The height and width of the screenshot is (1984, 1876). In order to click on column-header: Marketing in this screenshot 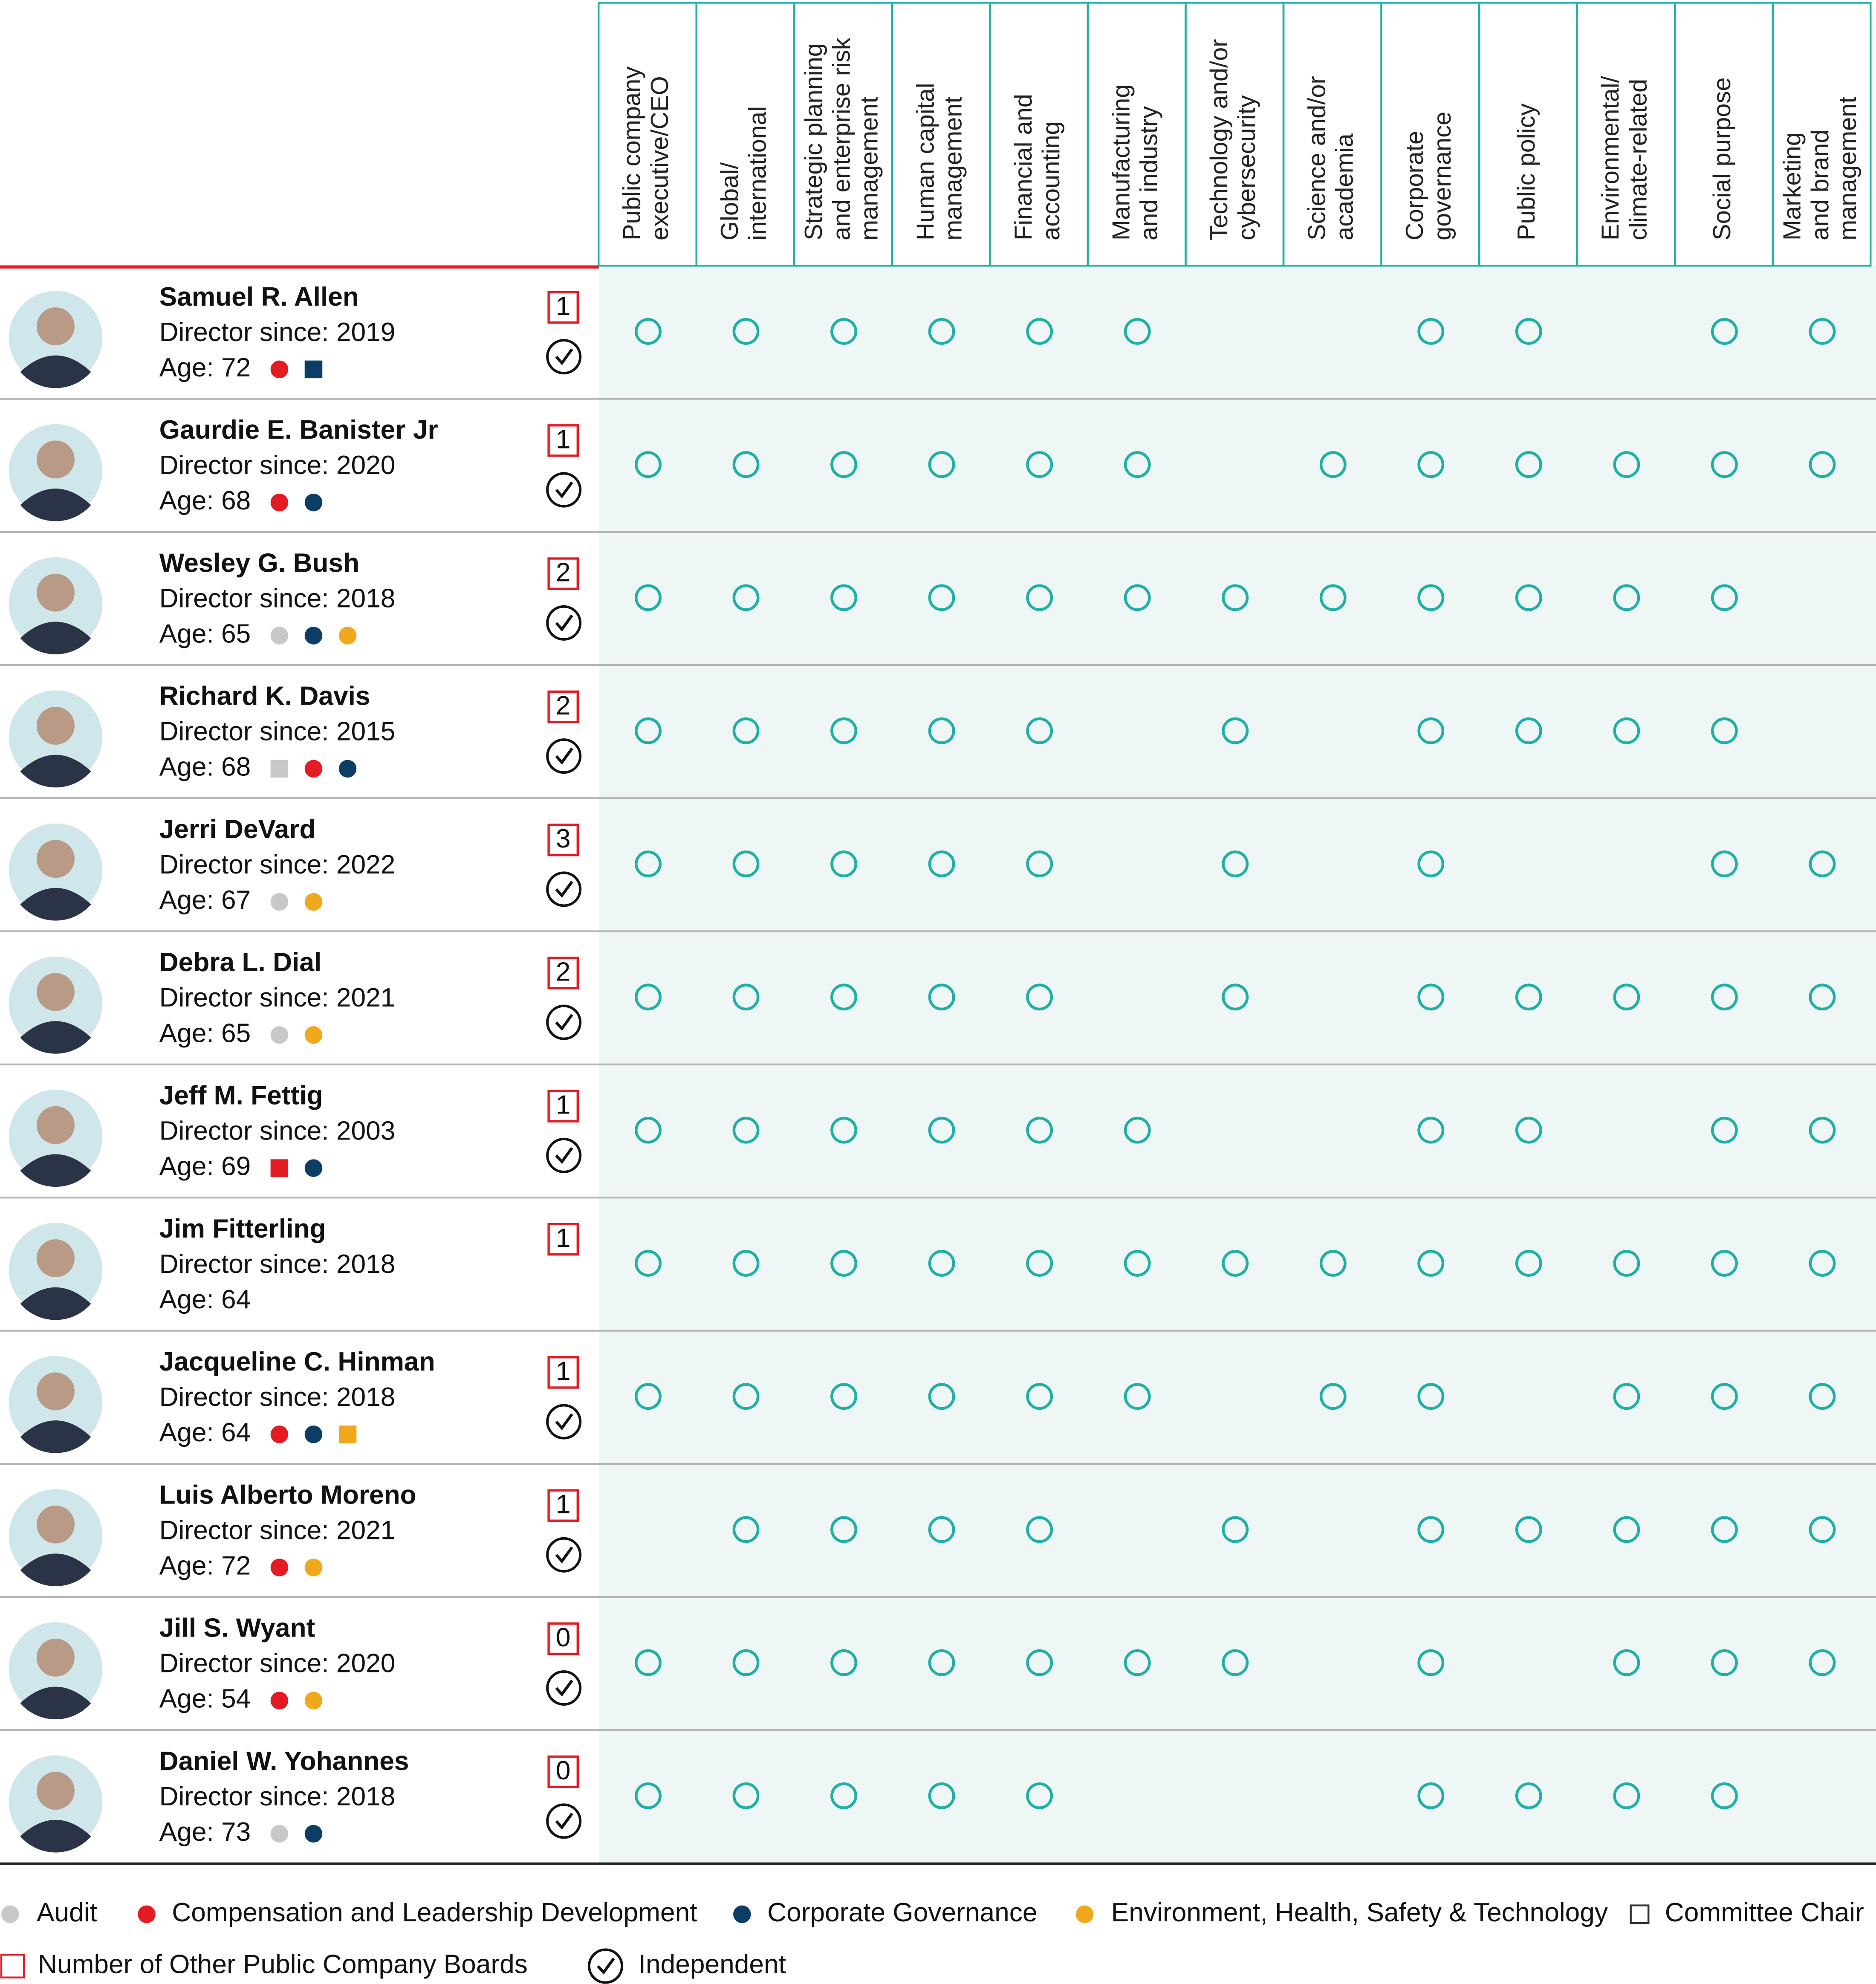, I will do `click(1792, 186)`.